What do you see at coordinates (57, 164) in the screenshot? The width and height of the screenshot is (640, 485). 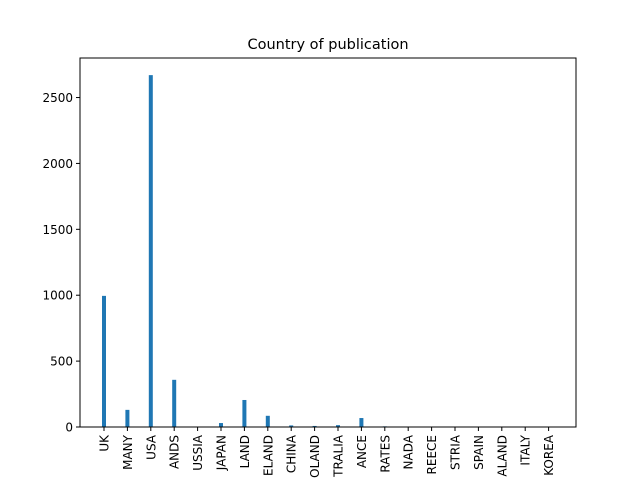 I see `y-tick-label: 2000` at bounding box center [57, 164].